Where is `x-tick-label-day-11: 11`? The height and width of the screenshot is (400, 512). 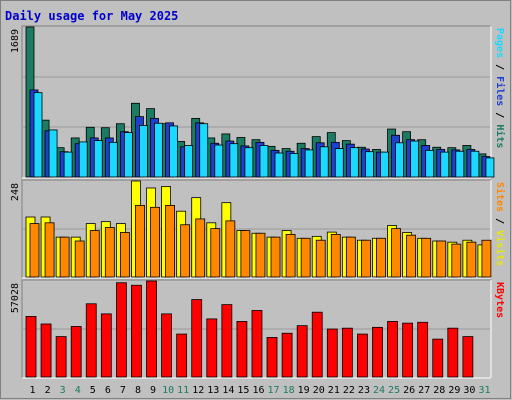
x-tick-label-day-11: 11 is located at coordinates (183, 390).